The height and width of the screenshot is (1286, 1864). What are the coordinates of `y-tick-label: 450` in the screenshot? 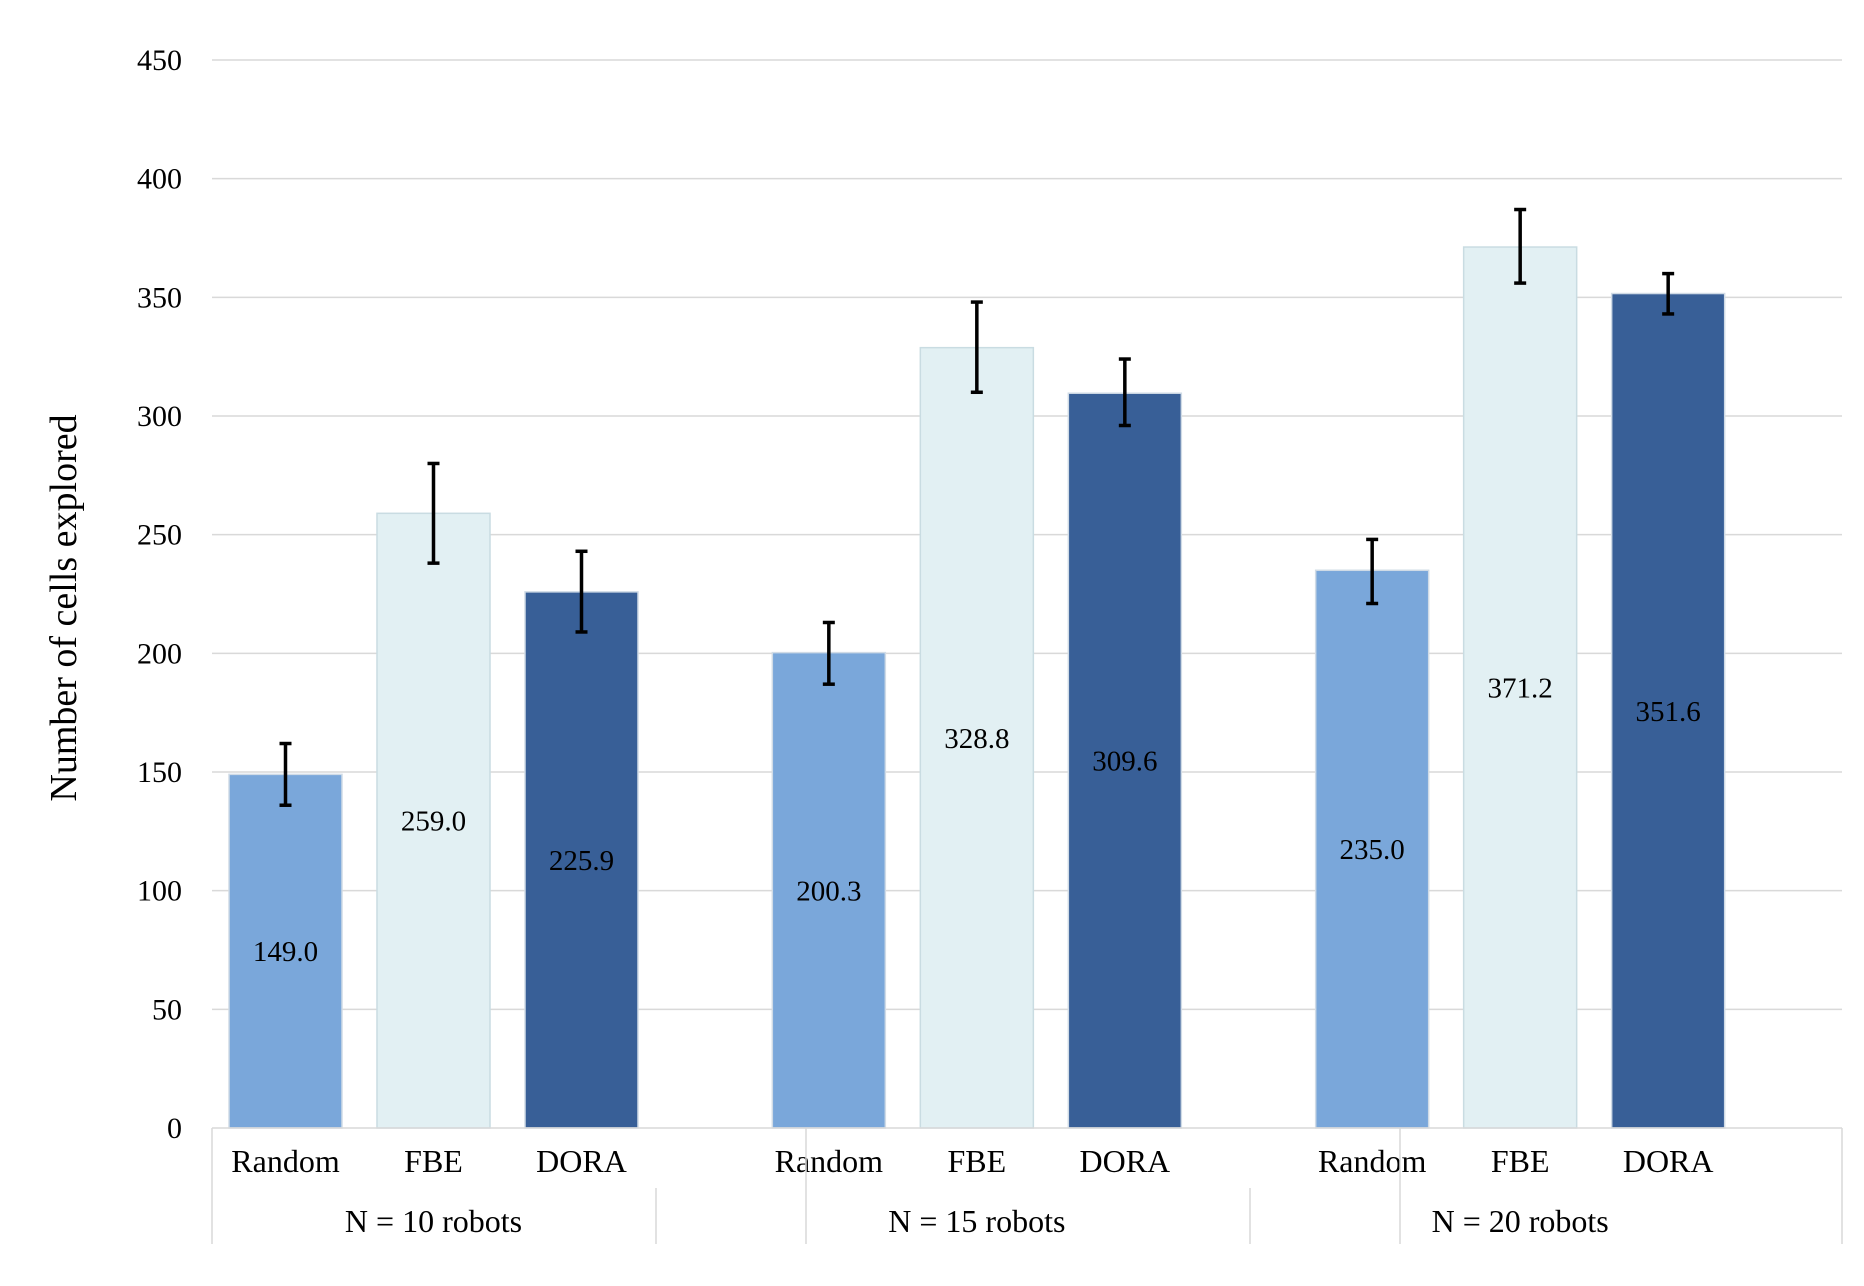 It's located at (159, 60).